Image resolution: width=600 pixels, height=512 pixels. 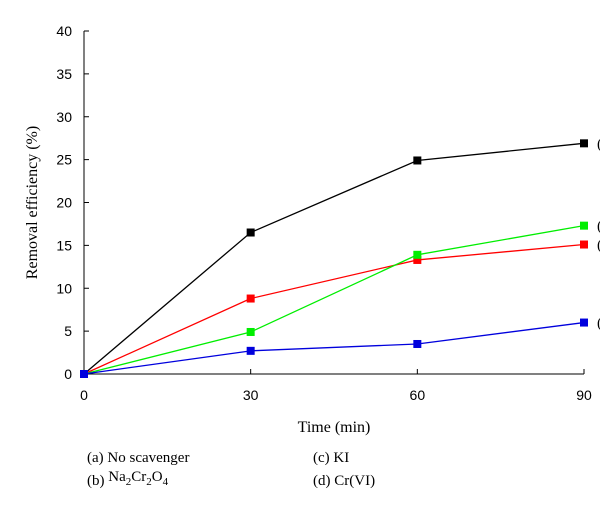 I want to click on series-end-label: (d), so click(x=598, y=324).